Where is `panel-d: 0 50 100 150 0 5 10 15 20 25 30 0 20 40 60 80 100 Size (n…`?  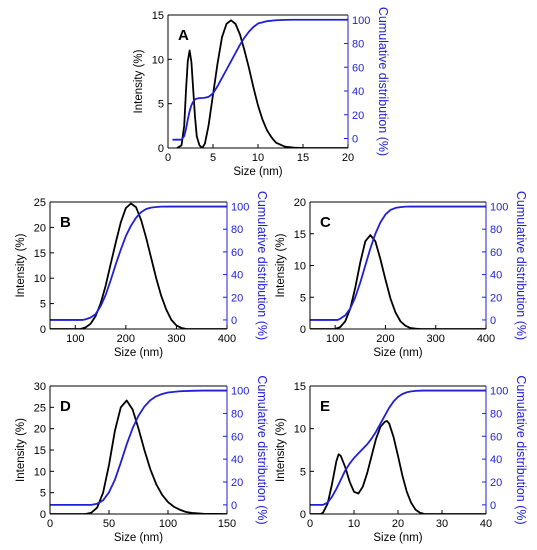
panel-d: 0 50 100 150 0 5 10 15 20 25 30 0 20 40 60 80 100 Size (n… is located at coordinates (142, 459).